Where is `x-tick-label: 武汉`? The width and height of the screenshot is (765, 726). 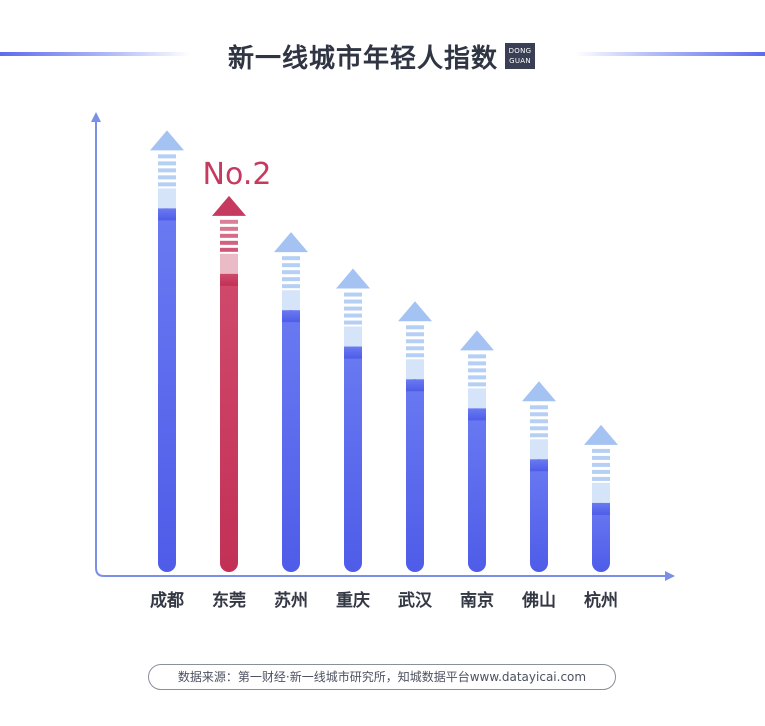 x-tick-label: 武汉 is located at coordinates (415, 600).